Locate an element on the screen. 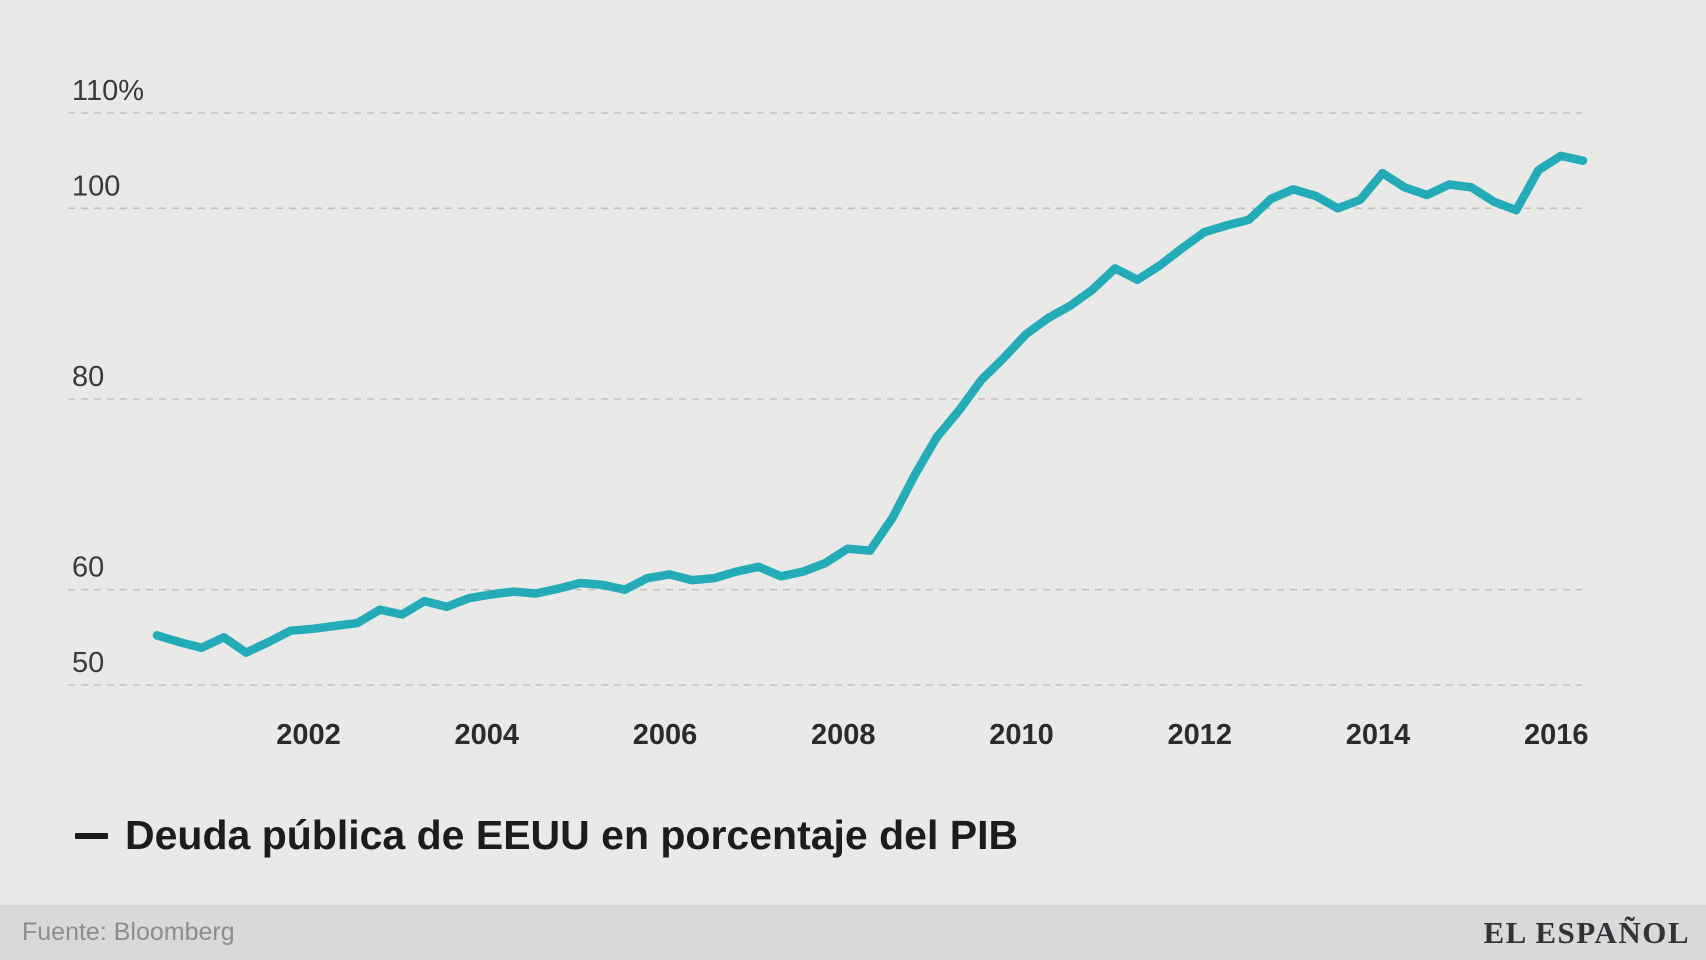 The height and width of the screenshot is (960, 1706). x-axis-label-2014: 2014 is located at coordinates (1378, 735).